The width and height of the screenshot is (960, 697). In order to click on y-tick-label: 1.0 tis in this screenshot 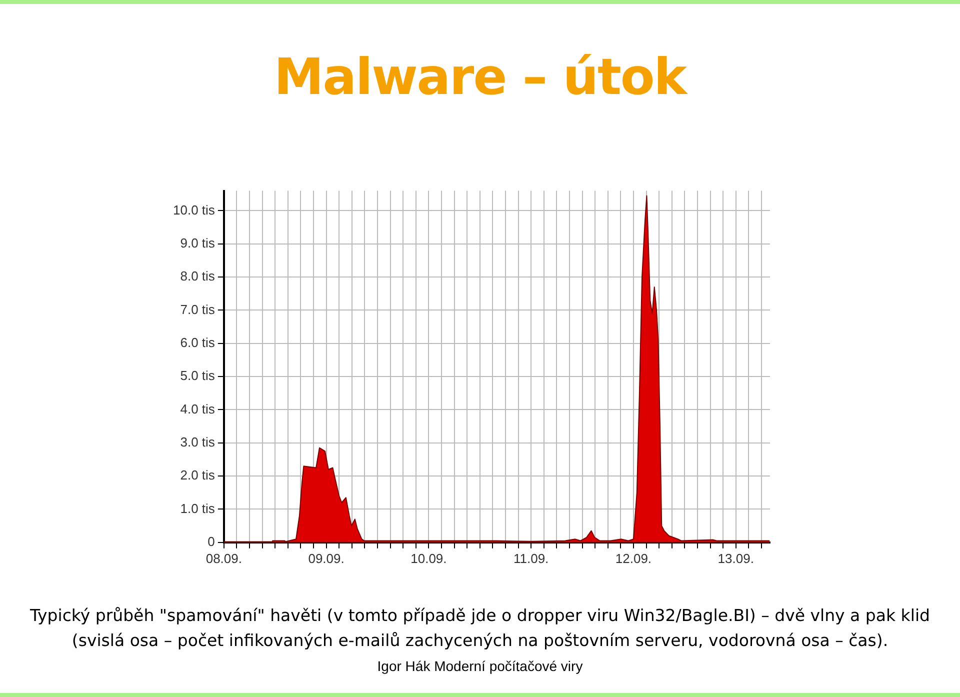, I will do `click(198, 508)`.